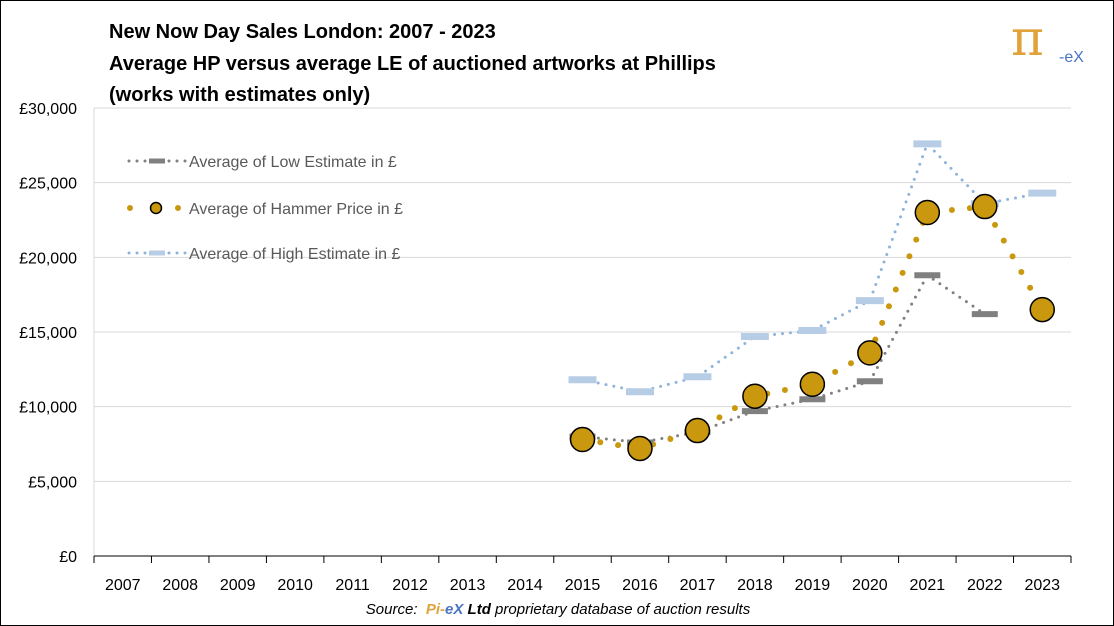 Image resolution: width=1114 pixels, height=626 pixels. Describe the element at coordinates (784, 359) in the screenshot. I see `series-line-low` at that location.